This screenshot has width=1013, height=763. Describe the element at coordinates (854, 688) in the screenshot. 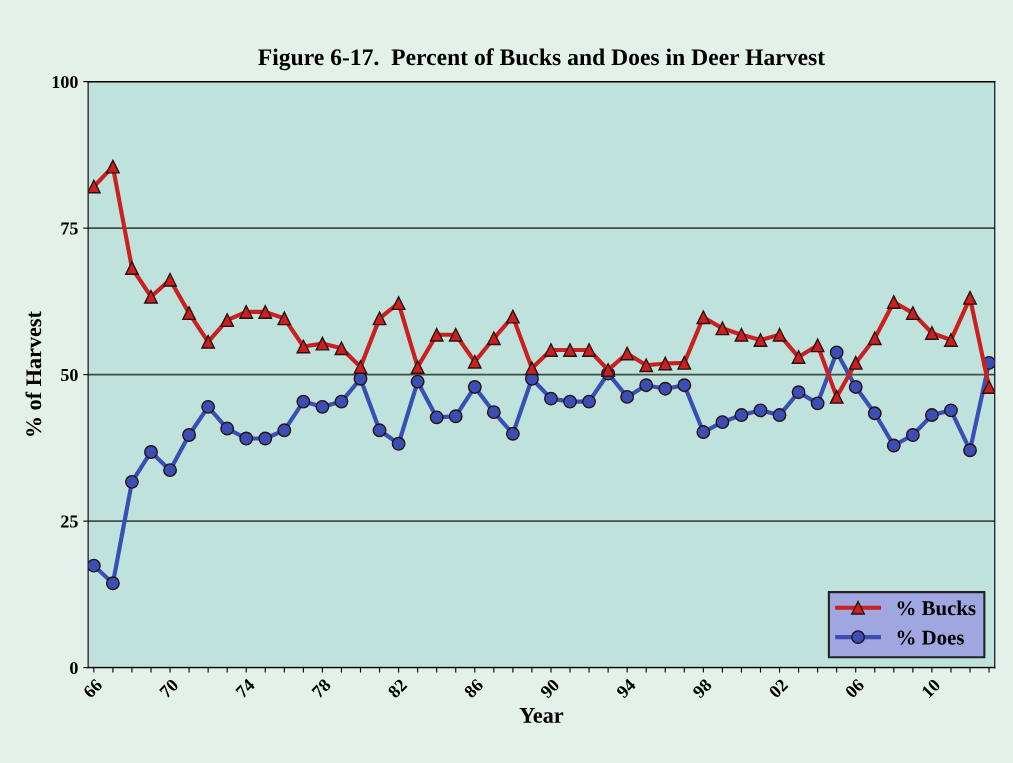

I see `x-tick-label: 06` at that location.